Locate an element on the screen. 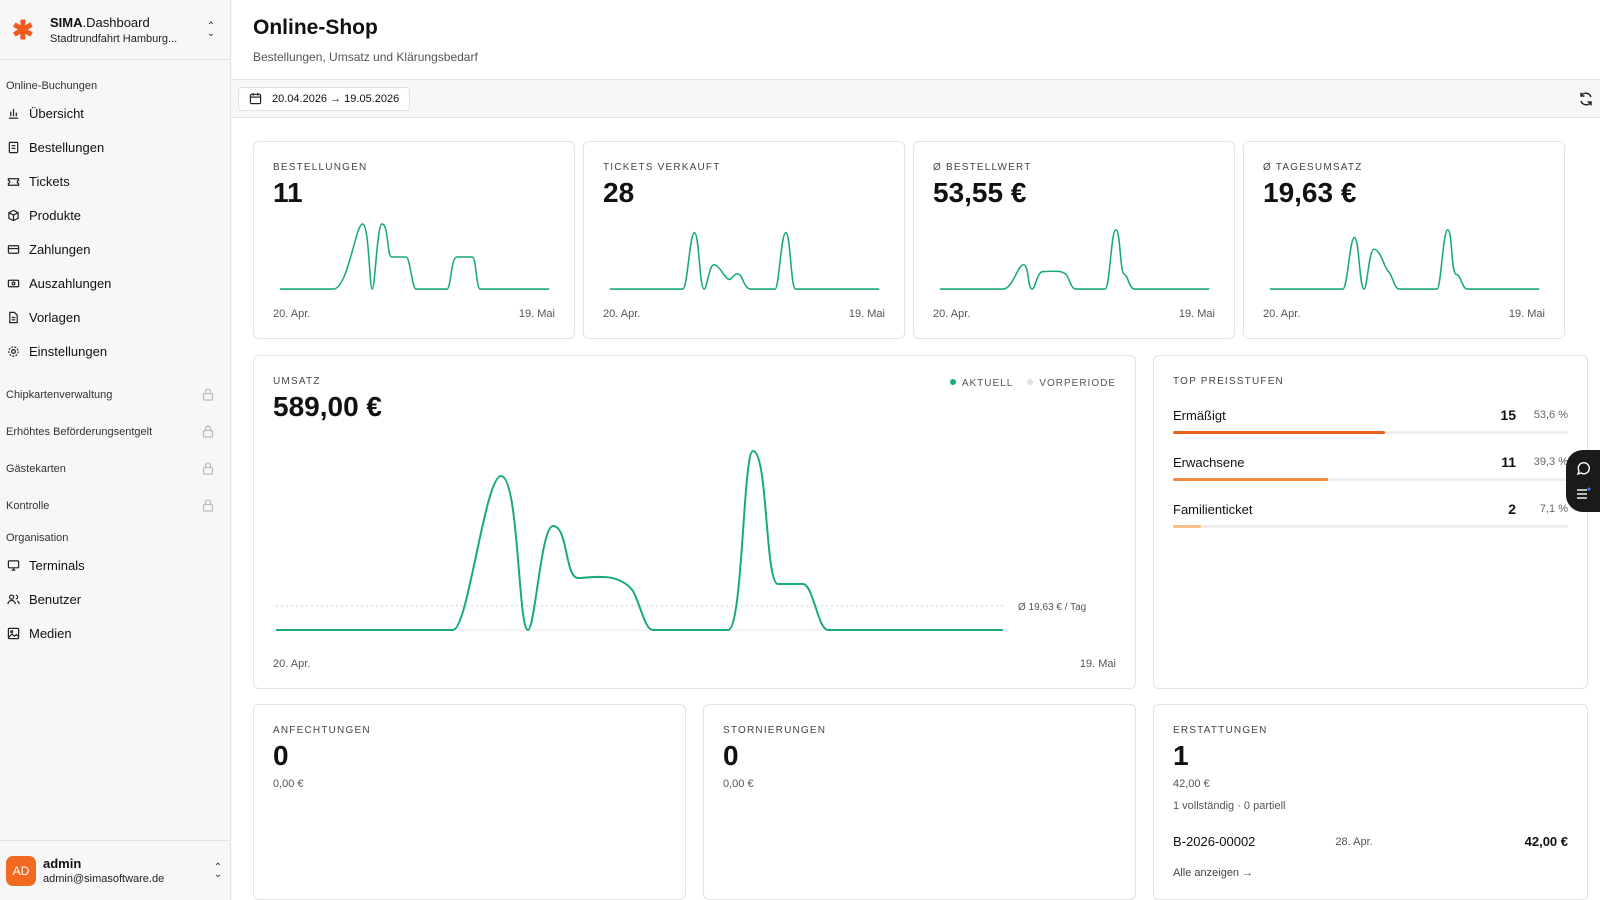 This screenshot has width=1600, height=900. sidebar-item-produkte: Produkte is located at coordinates (115, 215).